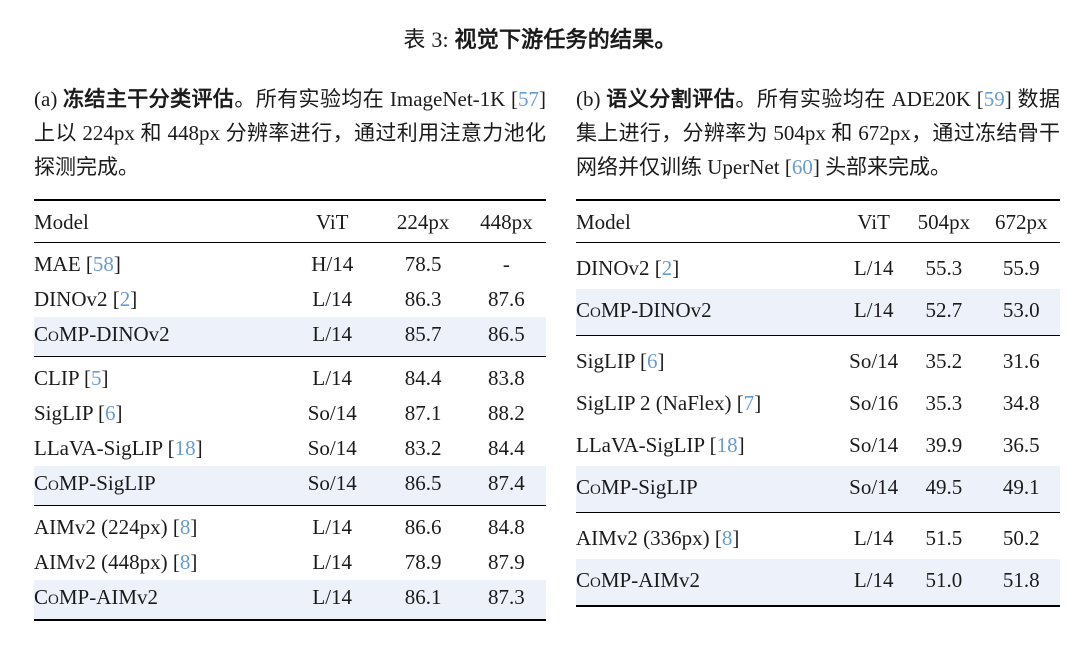 Image resolution: width=1080 pixels, height=667 pixels. I want to click on model-name: AIMv2 (224px), so click(103, 527).